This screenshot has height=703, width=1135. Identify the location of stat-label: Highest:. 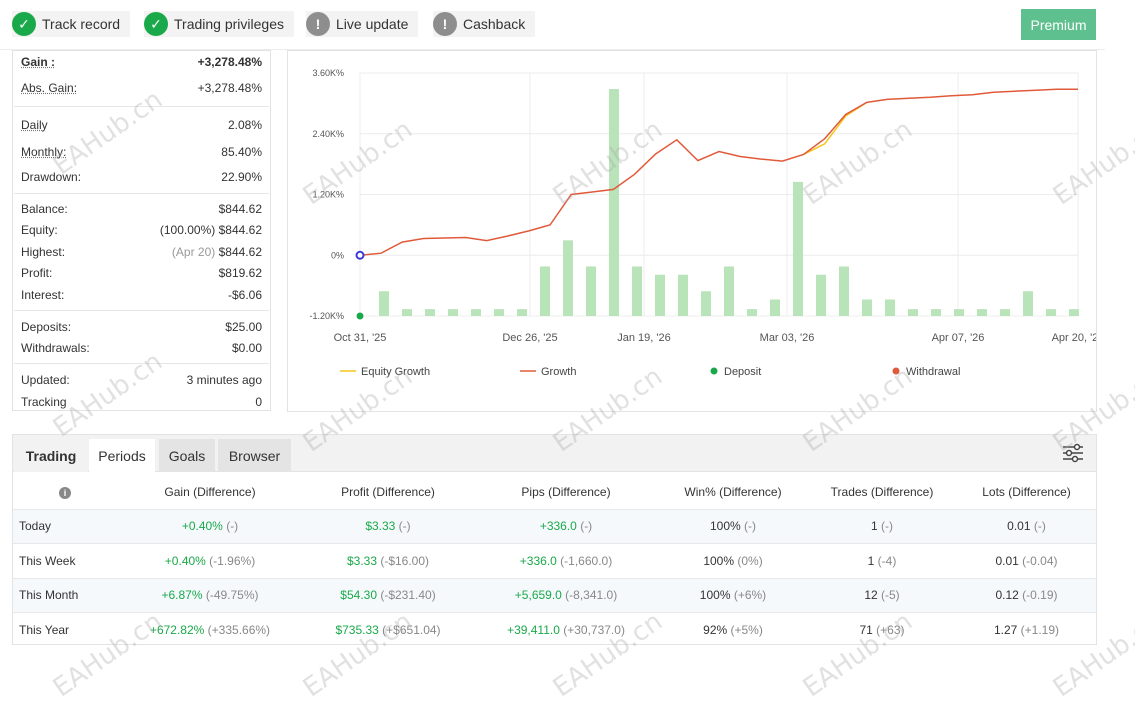
(43, 252).